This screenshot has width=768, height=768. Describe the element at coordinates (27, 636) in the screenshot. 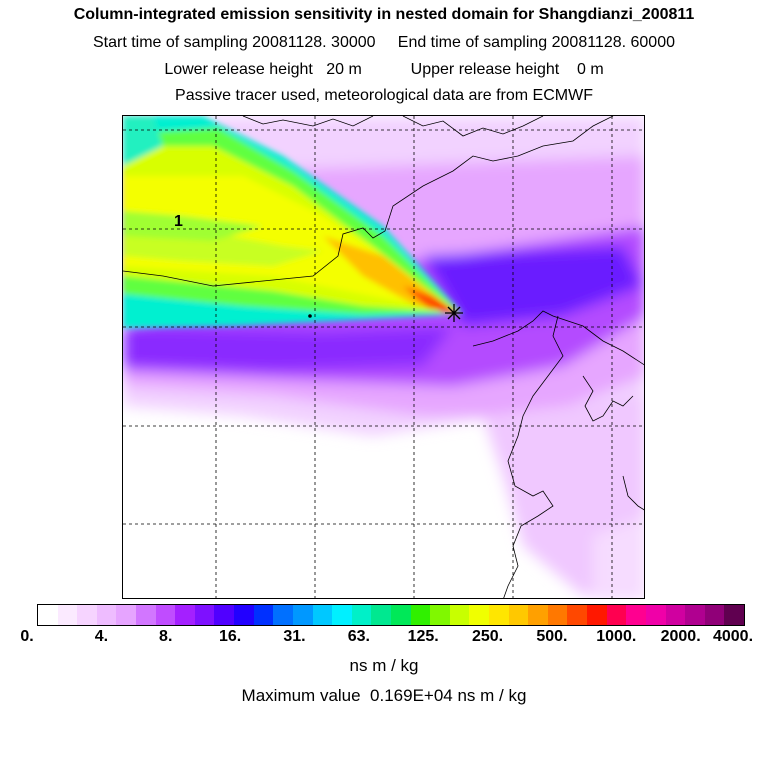

I see `colorbar-tick-label: 0.` at that location.